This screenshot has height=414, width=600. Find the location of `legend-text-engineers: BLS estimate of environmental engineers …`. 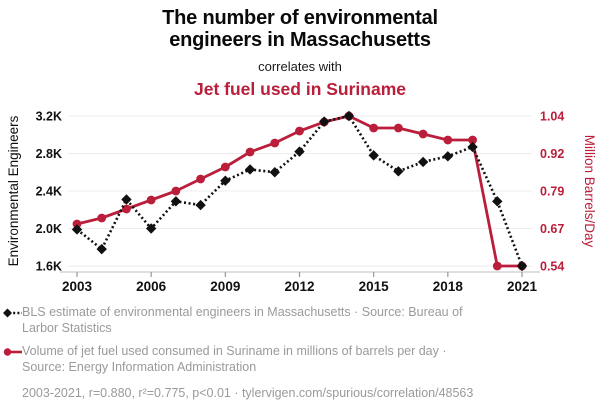

legend-text-engineers: BLS estimate of environmental engineers … is located at coordinates (242, 320).